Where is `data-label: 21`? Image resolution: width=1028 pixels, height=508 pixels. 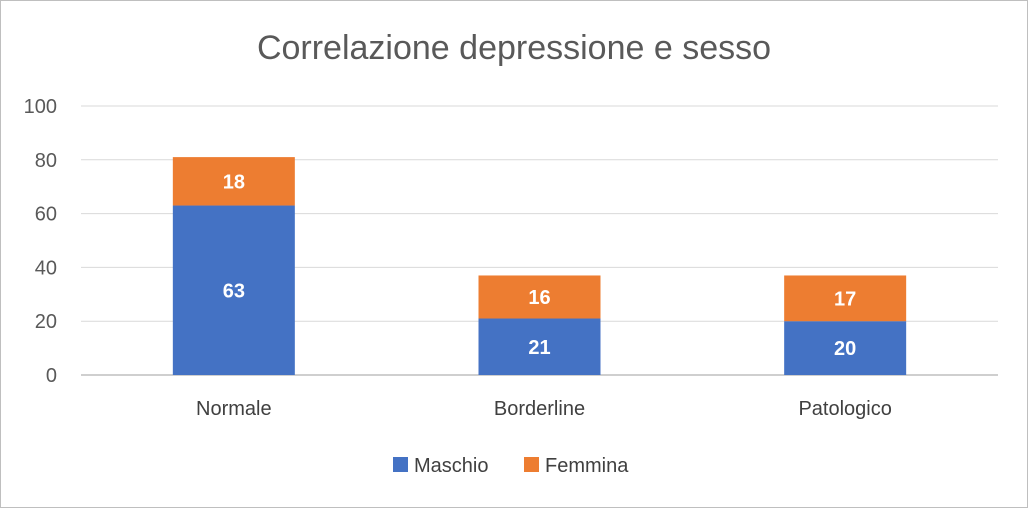 data-label: 21 is located at coordinates (539, 348).